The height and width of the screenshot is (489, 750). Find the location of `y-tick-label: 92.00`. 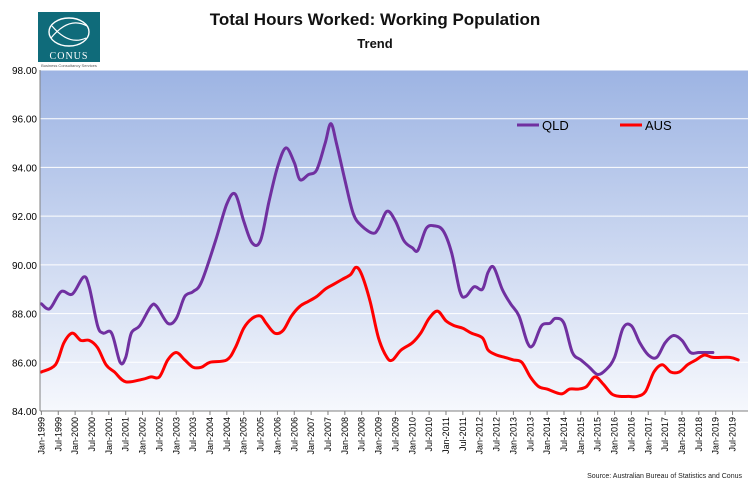

y-tick-label: 92.00 is located at coordinates (24, 217).